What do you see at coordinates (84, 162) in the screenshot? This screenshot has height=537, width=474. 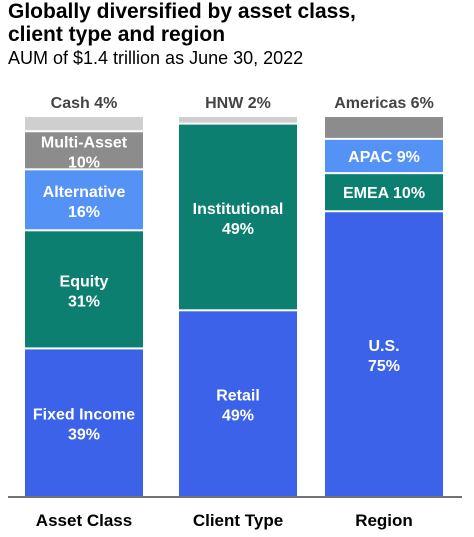 I see `asset-class-multi-asset-value: 10%` at bounding box center [84, 162].